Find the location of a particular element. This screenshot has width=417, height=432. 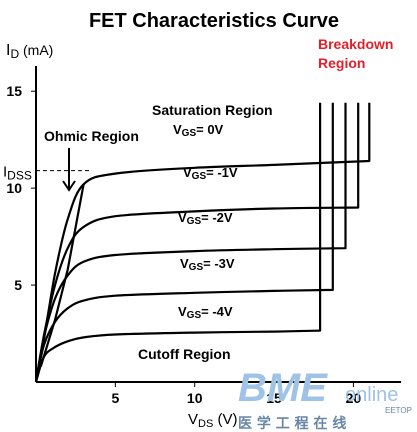

x-axis-label-main: V is located at coordinates (193, 419).